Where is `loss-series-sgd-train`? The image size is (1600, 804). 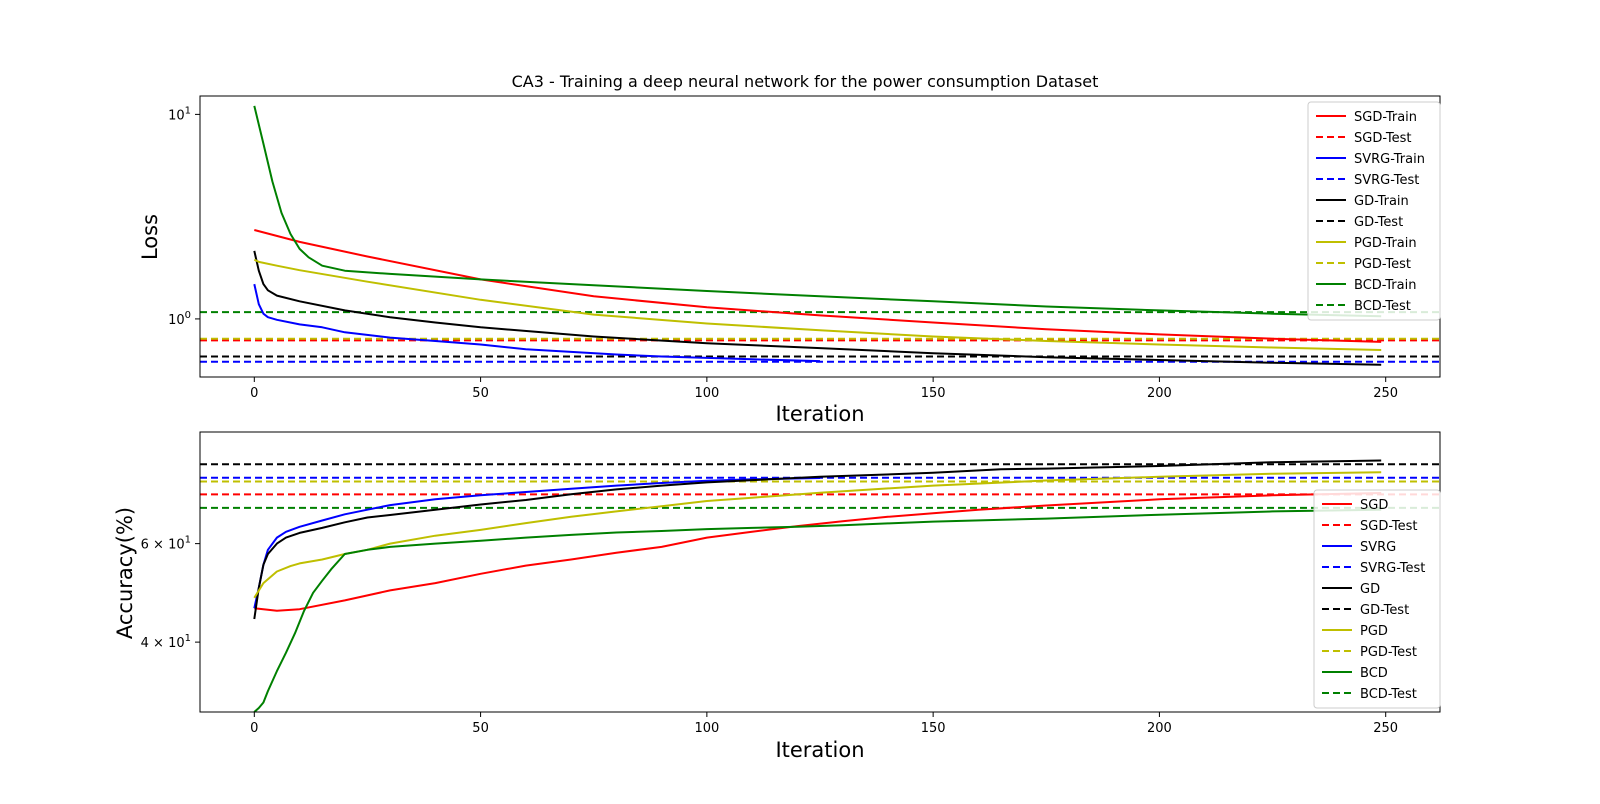 loss-series-sgd-train is located at coordinates (818, 286).